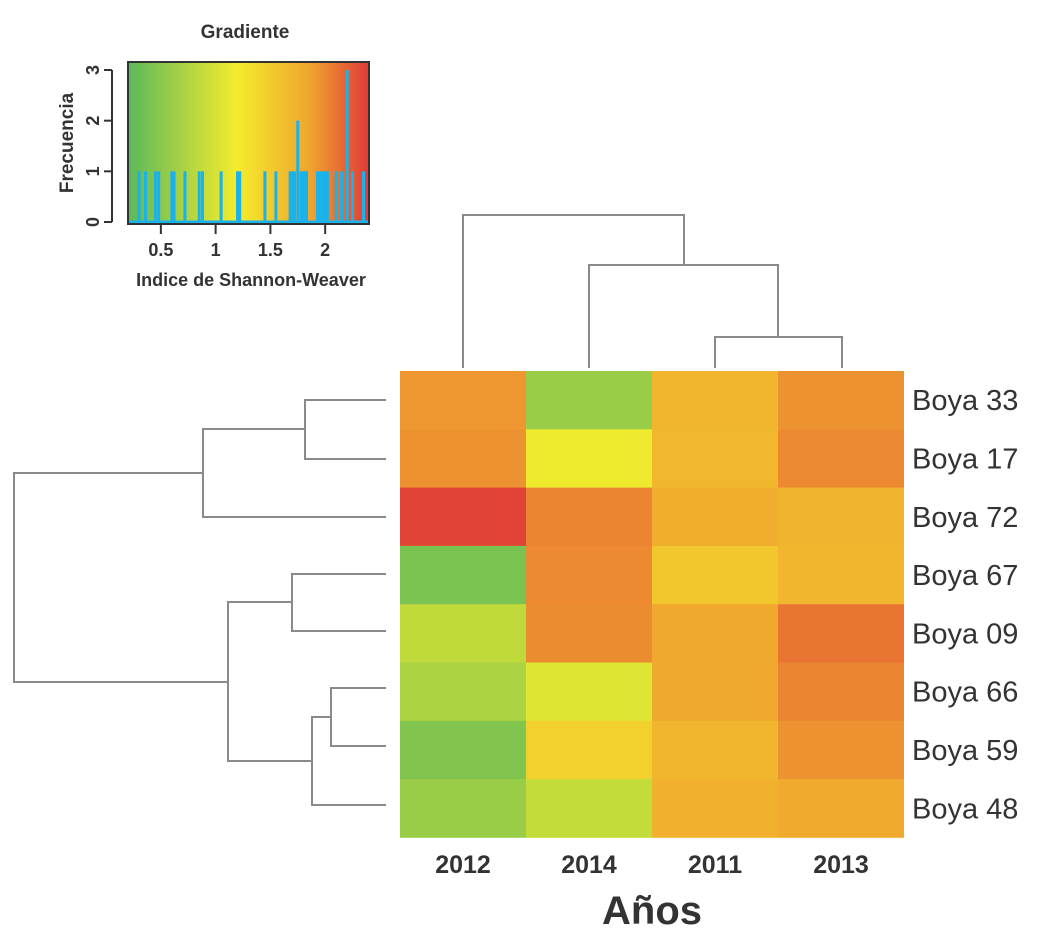  What do you see at coordinates (965, 751) in the screenshot?
I see `row-label: Boya 59` at bounding box center [965, 751].